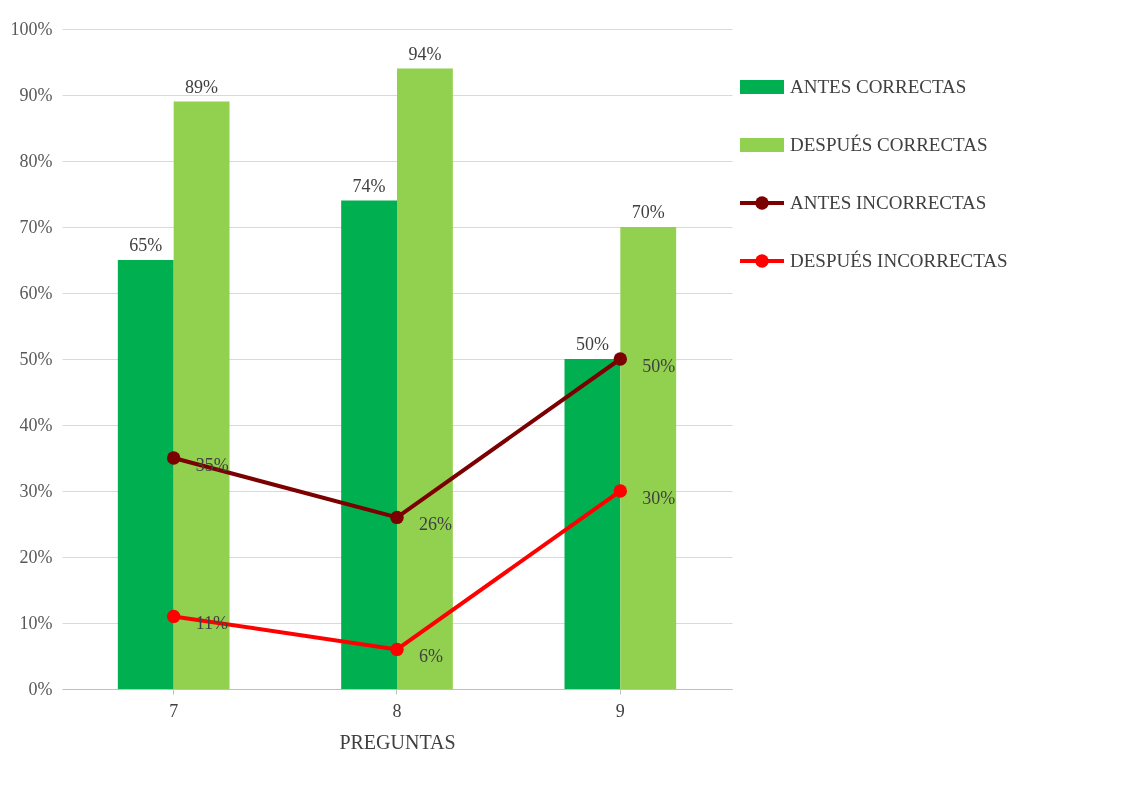  Describe the element at coordinates (369, 185) in the screenshot. I see `data-label: 74%` at that location.